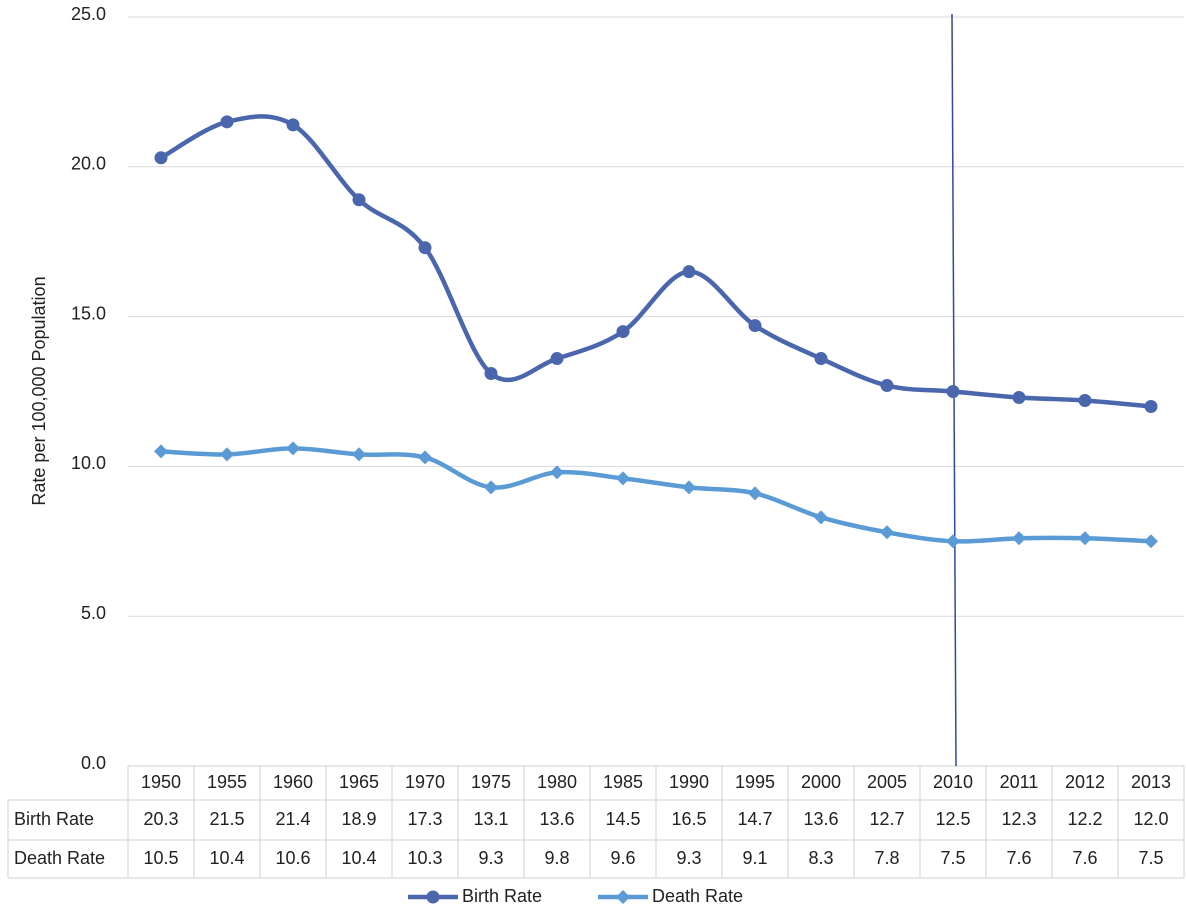 The height and width of the screenshot is (911, 1186). Describe the element at coordinates (160, 858) in the screenshot. I see `table-cell: 10.5` at that location.